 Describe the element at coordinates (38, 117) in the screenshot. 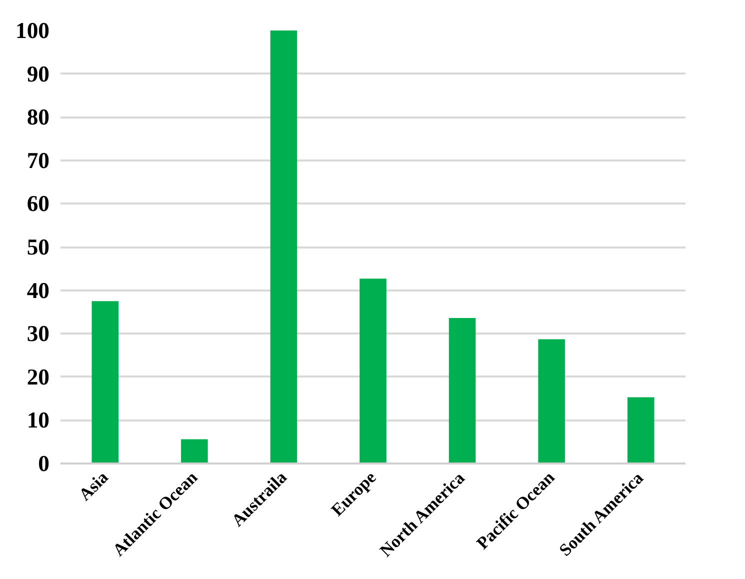

I see `y-tick-label: 80` at that location.